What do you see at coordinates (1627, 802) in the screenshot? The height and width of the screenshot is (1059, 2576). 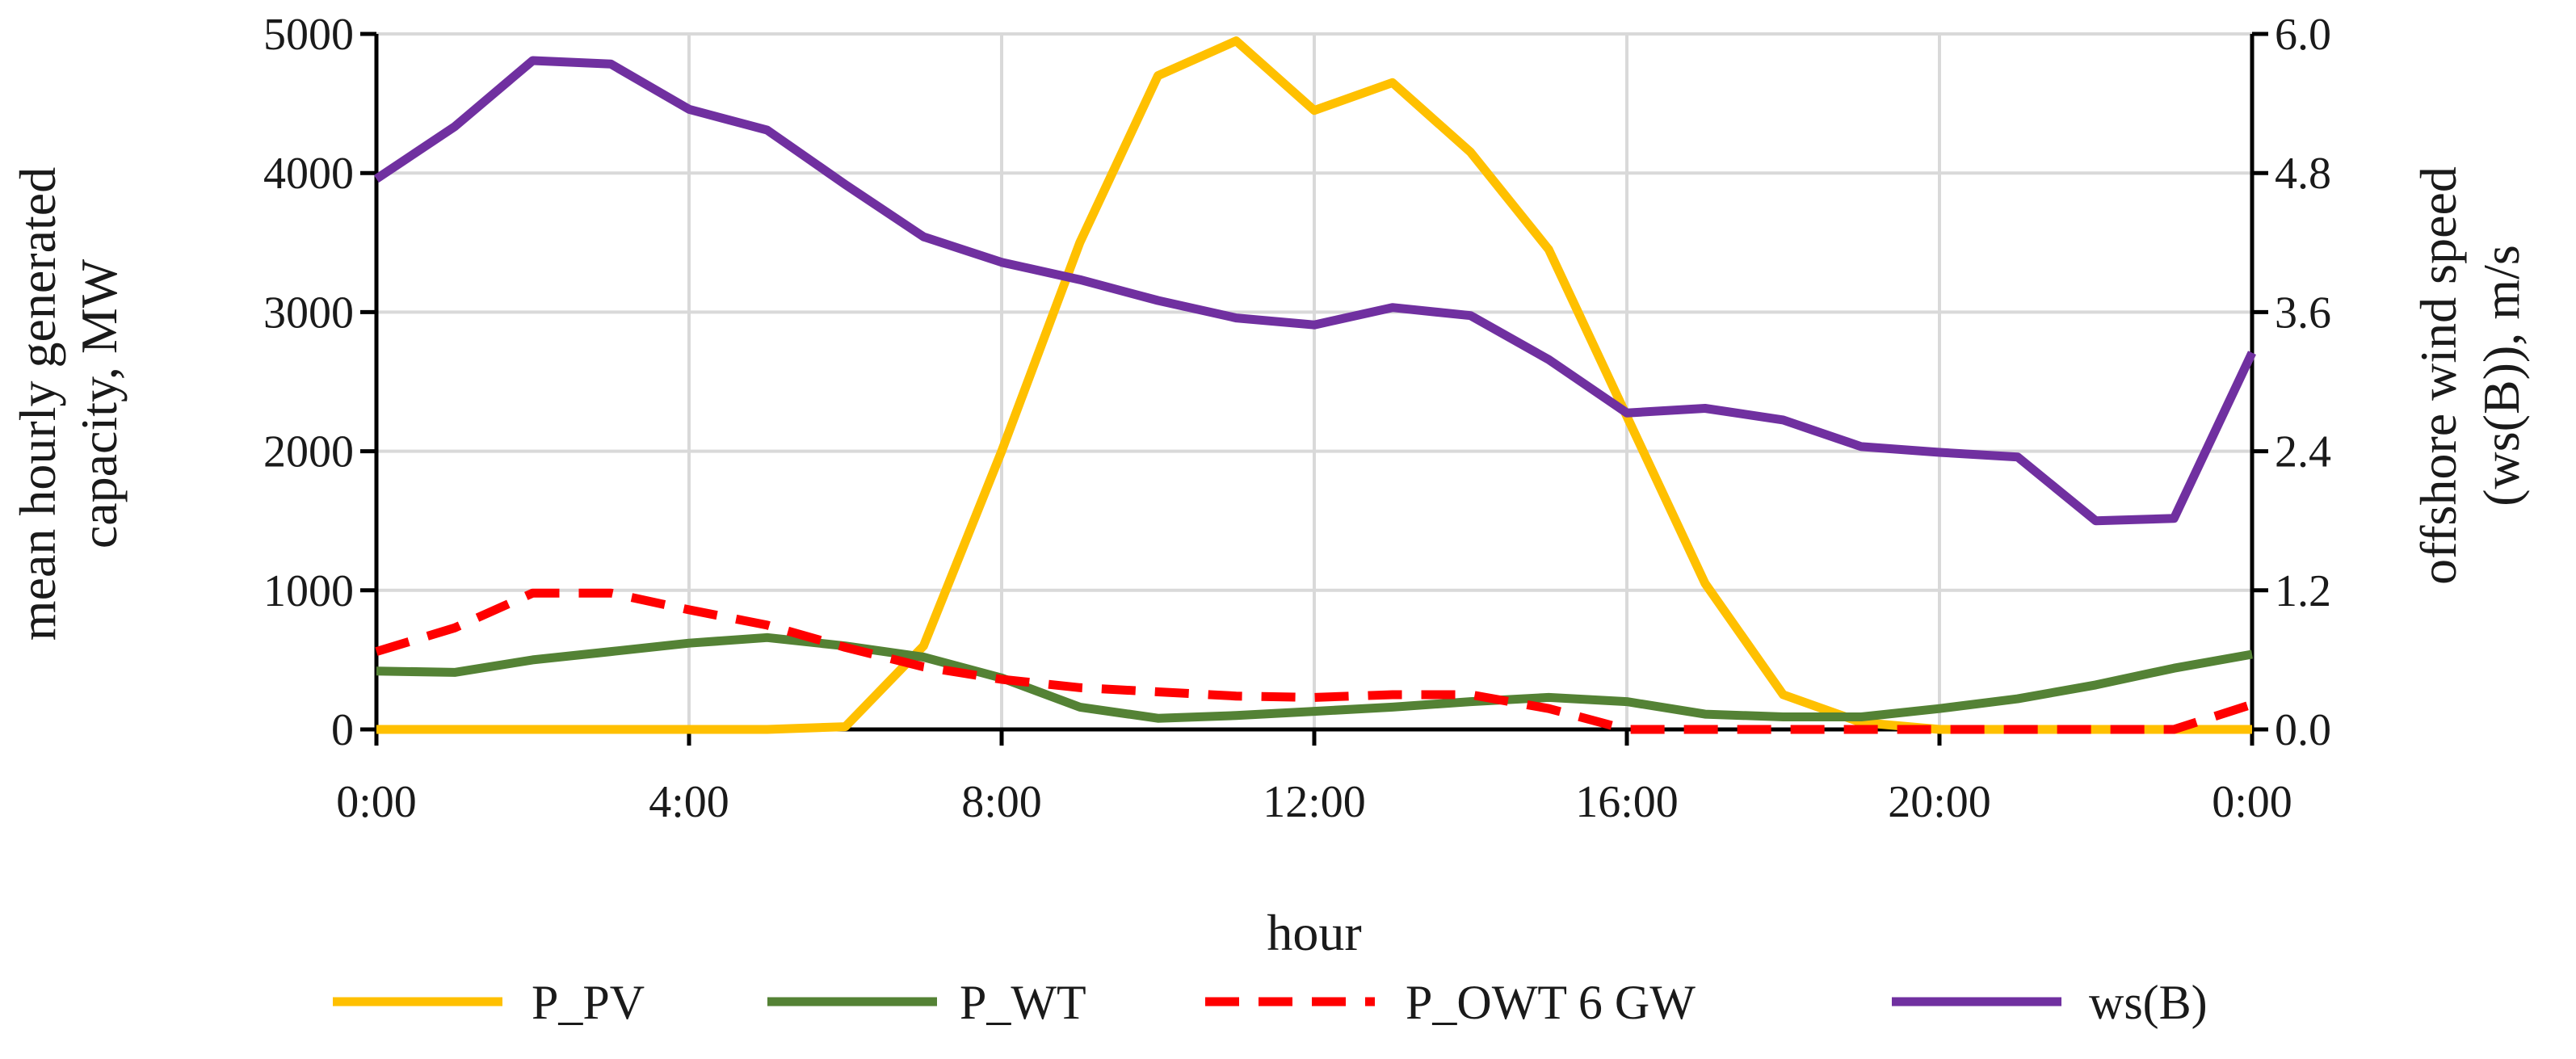 I see `x-tick-label: 16:00` at bounding box center [1627, 802].